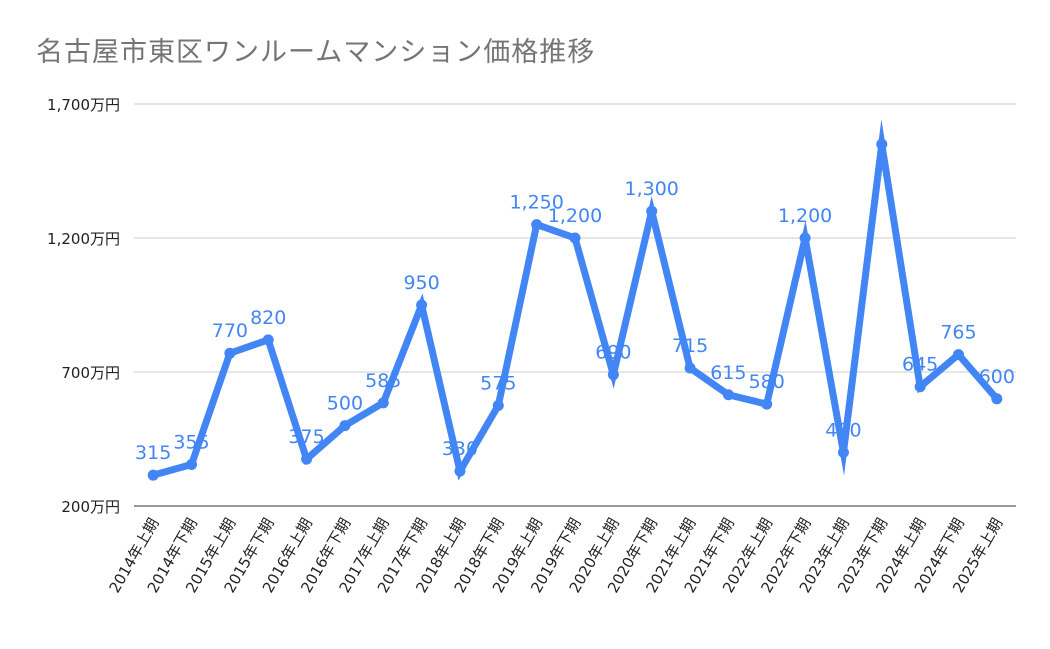 The image size is (1050, 649). What do you see at coordinates (191, 442) in the screenshot?
I see `data-label: 355` at bounding box center [191, 442].